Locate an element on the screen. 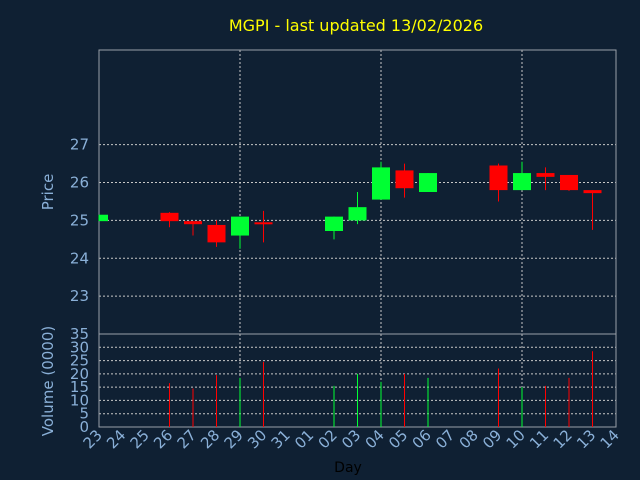 The width and height of the screenshot is (640, 480). volume-tick-label: 20 is located at coordinates (79, 374).